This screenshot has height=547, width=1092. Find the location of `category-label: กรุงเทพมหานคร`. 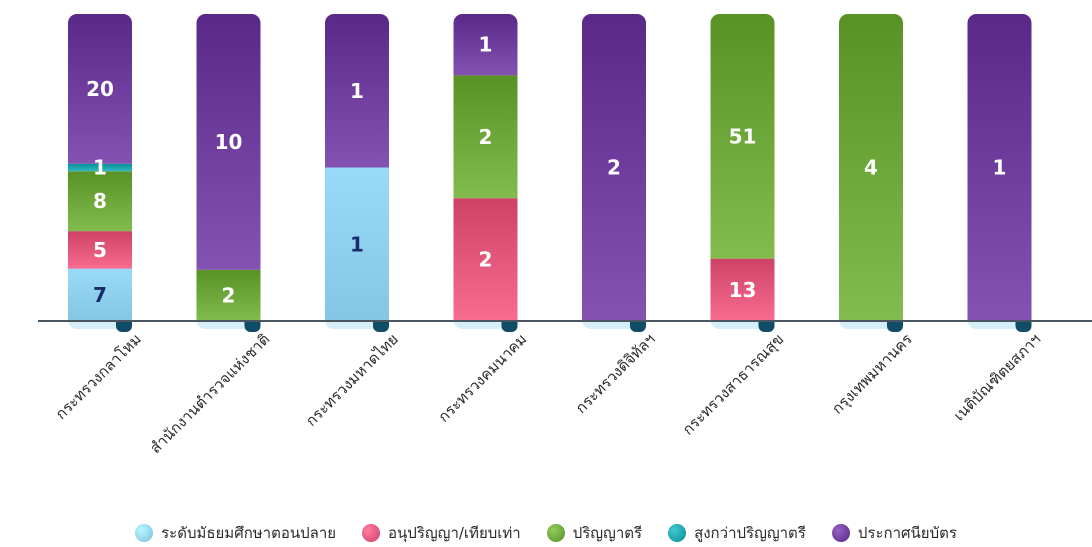

category-label: กรุงเทพมหานคร is located at coordinates (872, 374).